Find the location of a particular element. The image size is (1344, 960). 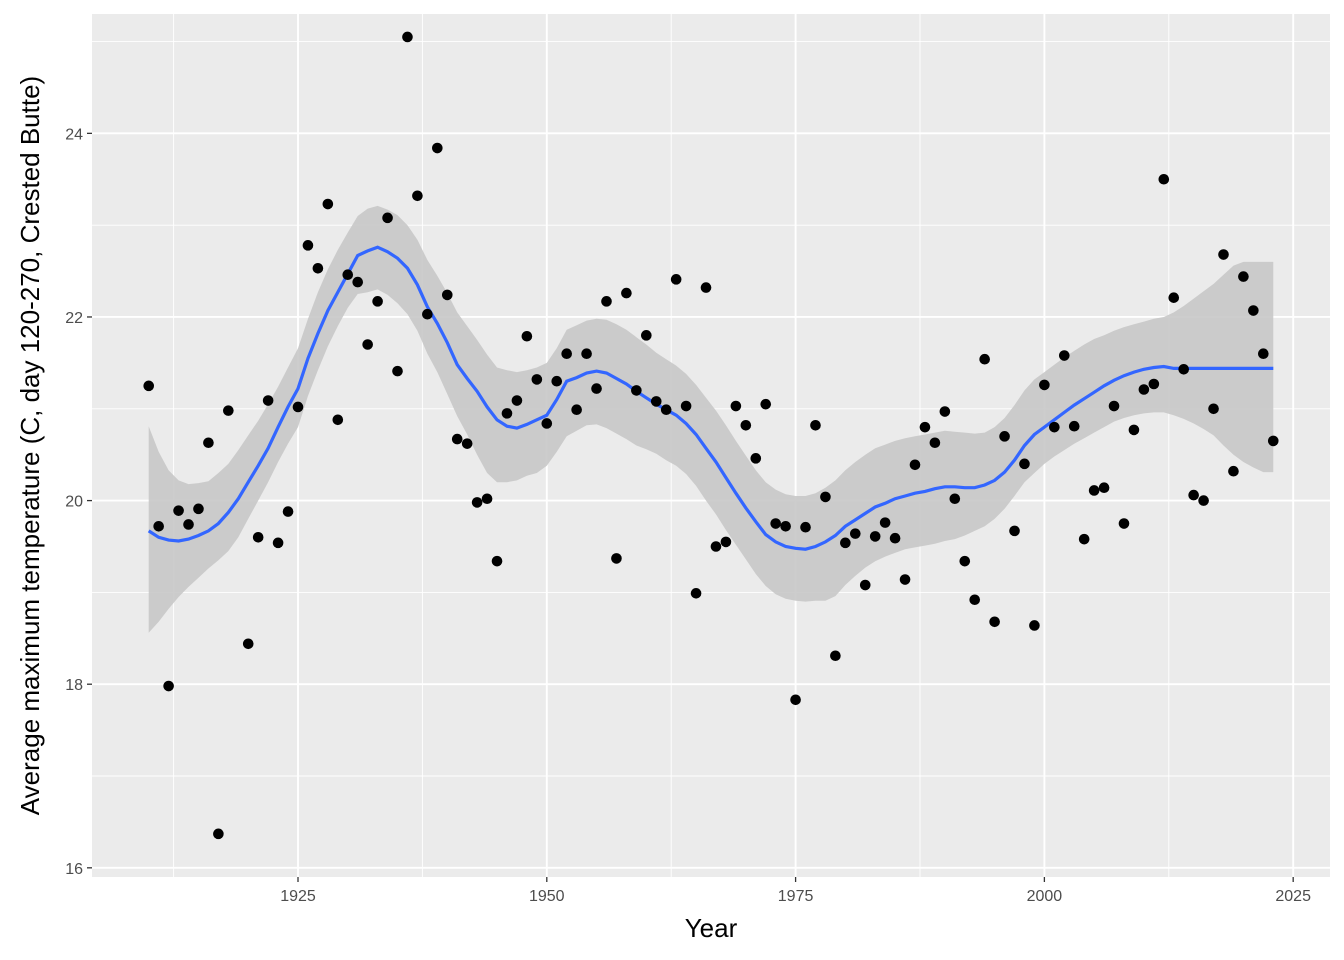

y-tick-label: 22 is located at coordinates (74, 318).